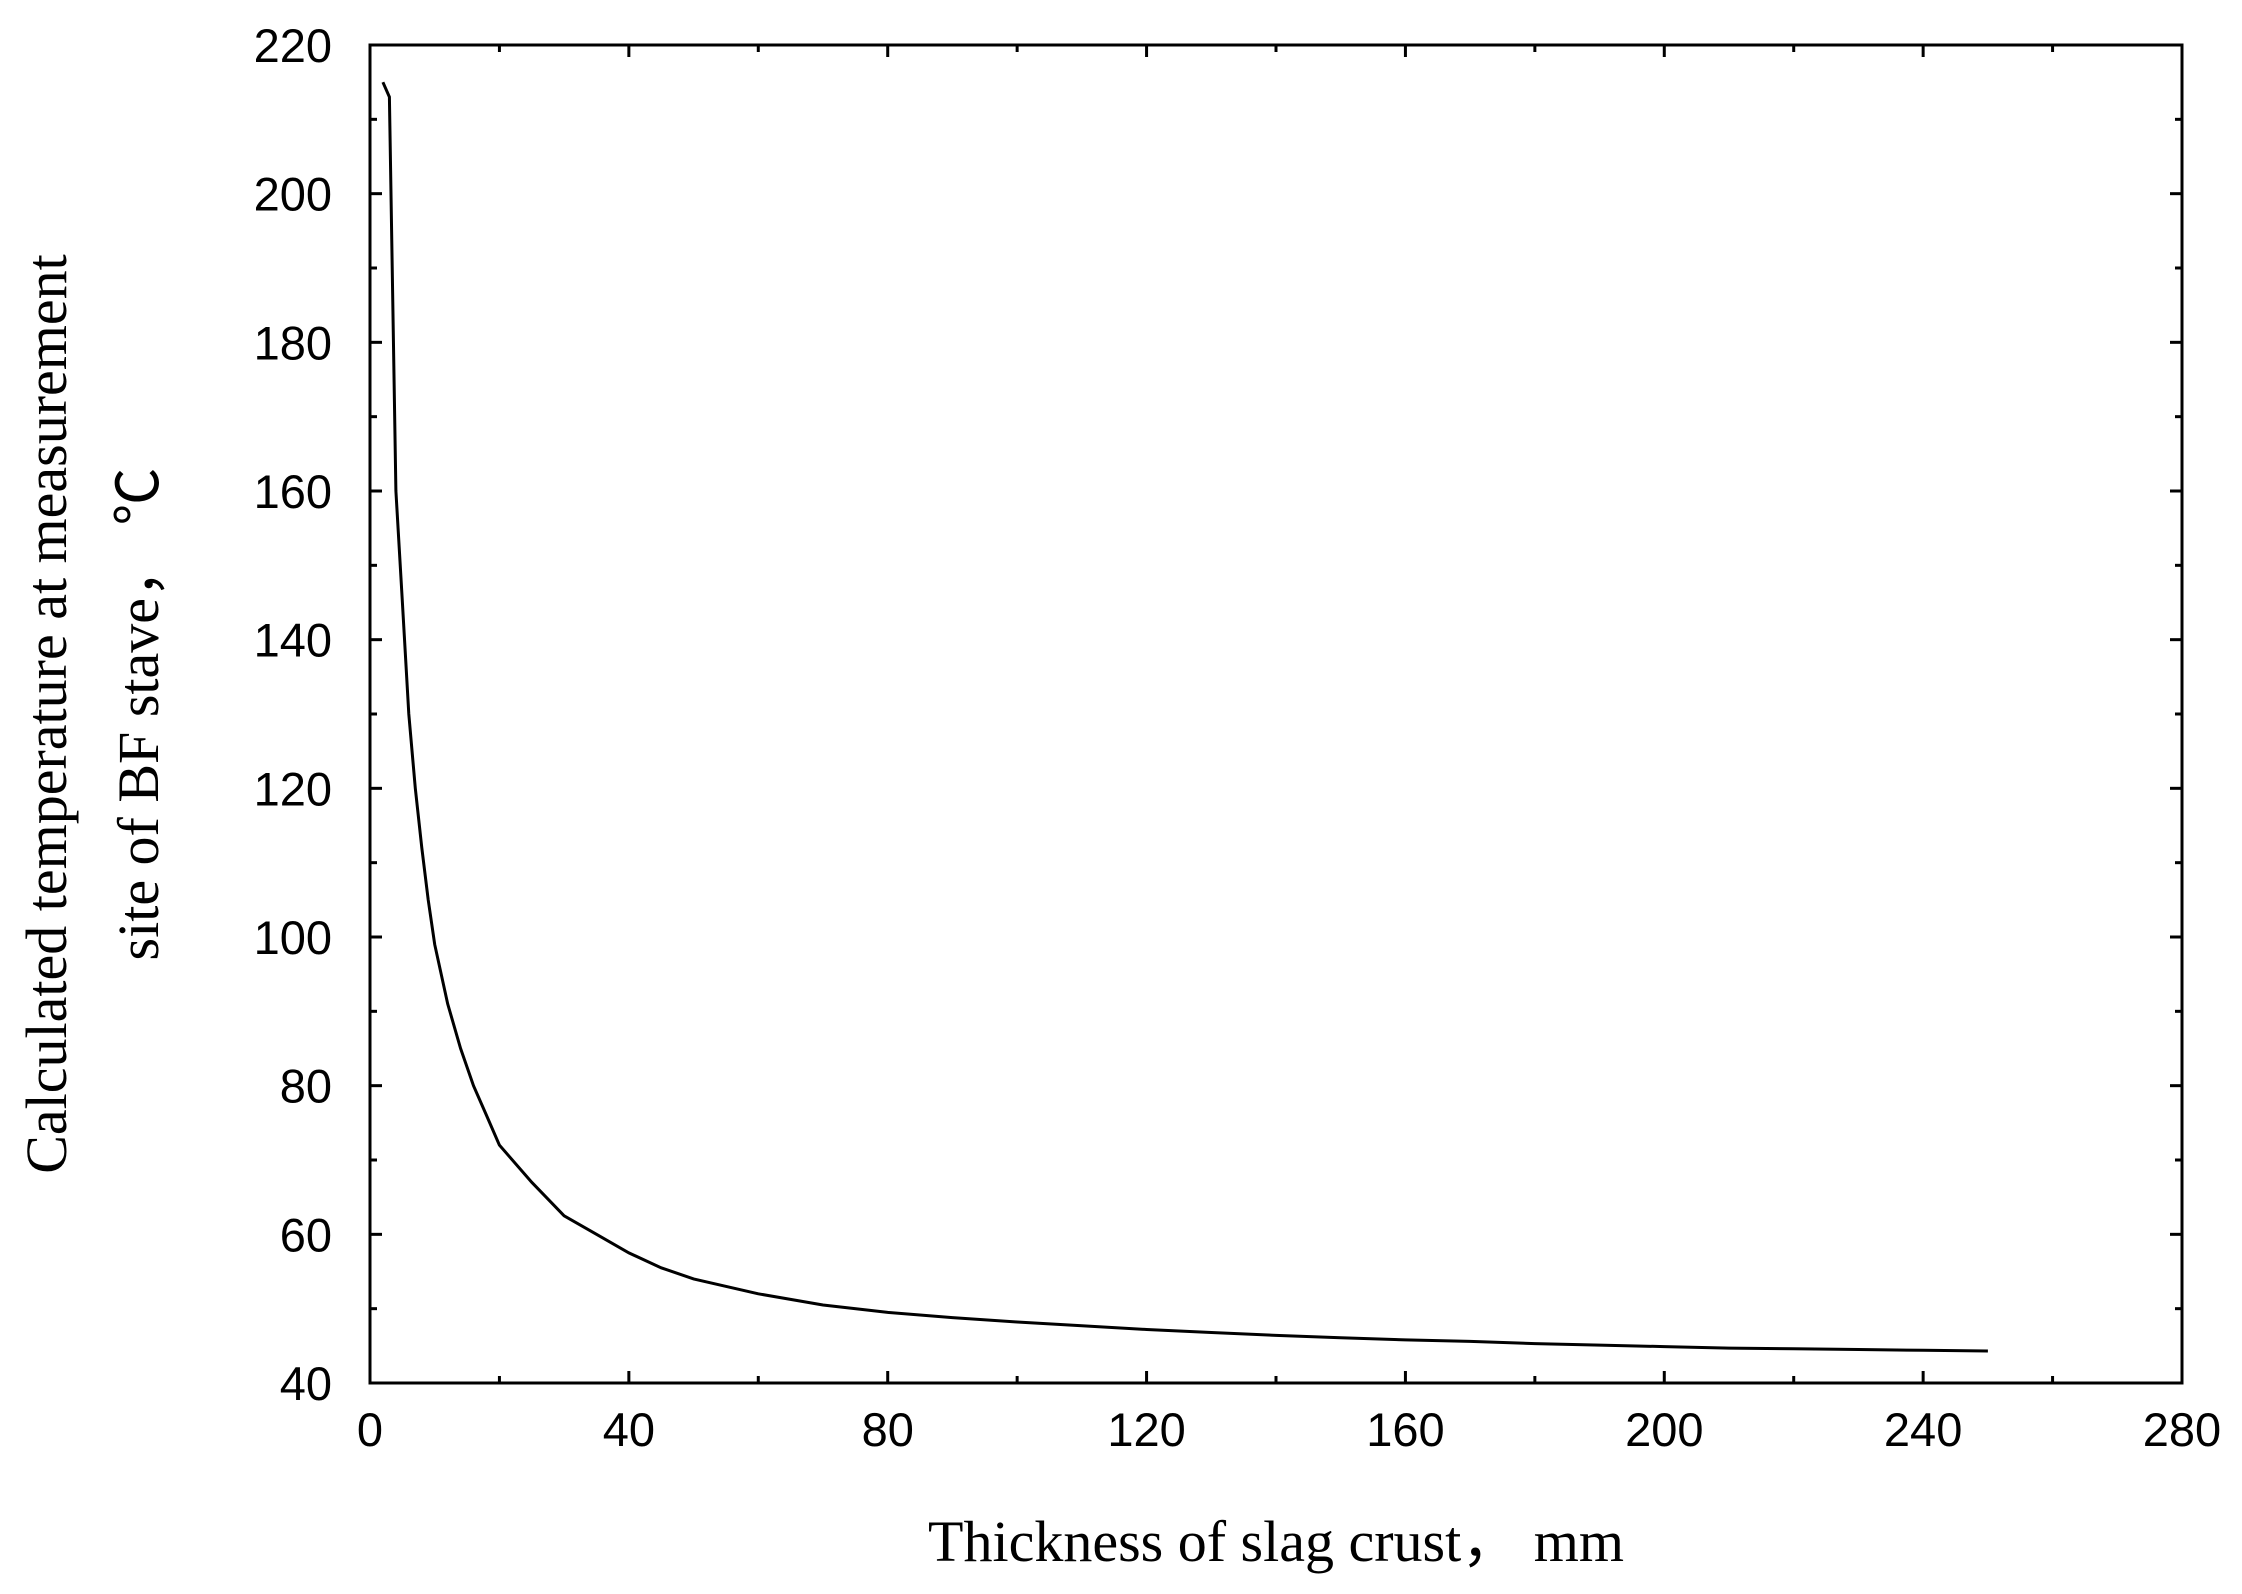 The height and width of the screenshot is (1594, 2242). I want to click on y-tick-label: 100, so click(293, 937).